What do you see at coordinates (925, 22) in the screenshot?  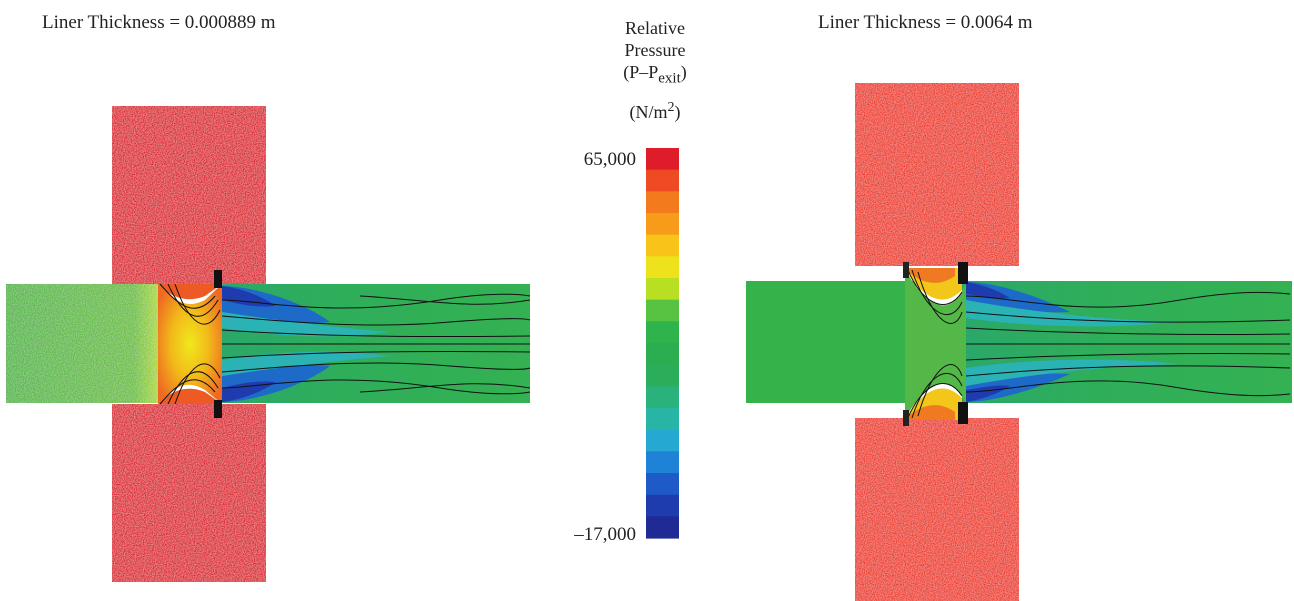 I see `right-panel-title: Liner Thickness = 0.0064 m` at bounding box center [925, 22].